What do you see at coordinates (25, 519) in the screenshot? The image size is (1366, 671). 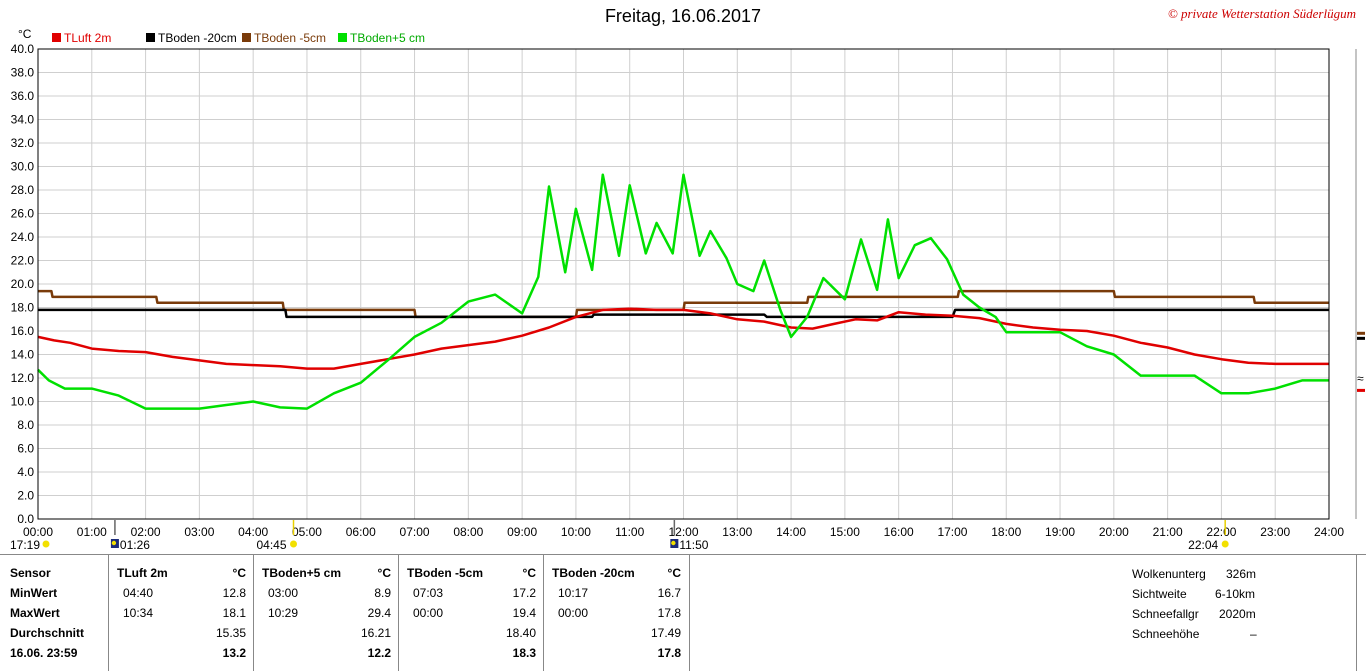 I see `y-tick-label: 0.0` at bounding box center [25, 519].